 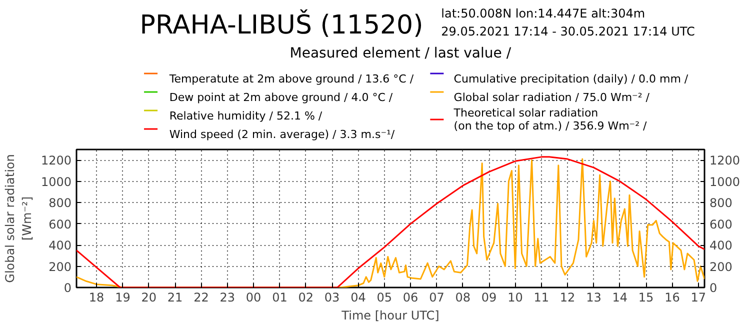 What do you see at coordinates (282, 134) in the screenshot?
I see `legend-label: Wind speed (2 min. average) / 3.3 m.s⁻¹/` at bounding box center [282, 134].